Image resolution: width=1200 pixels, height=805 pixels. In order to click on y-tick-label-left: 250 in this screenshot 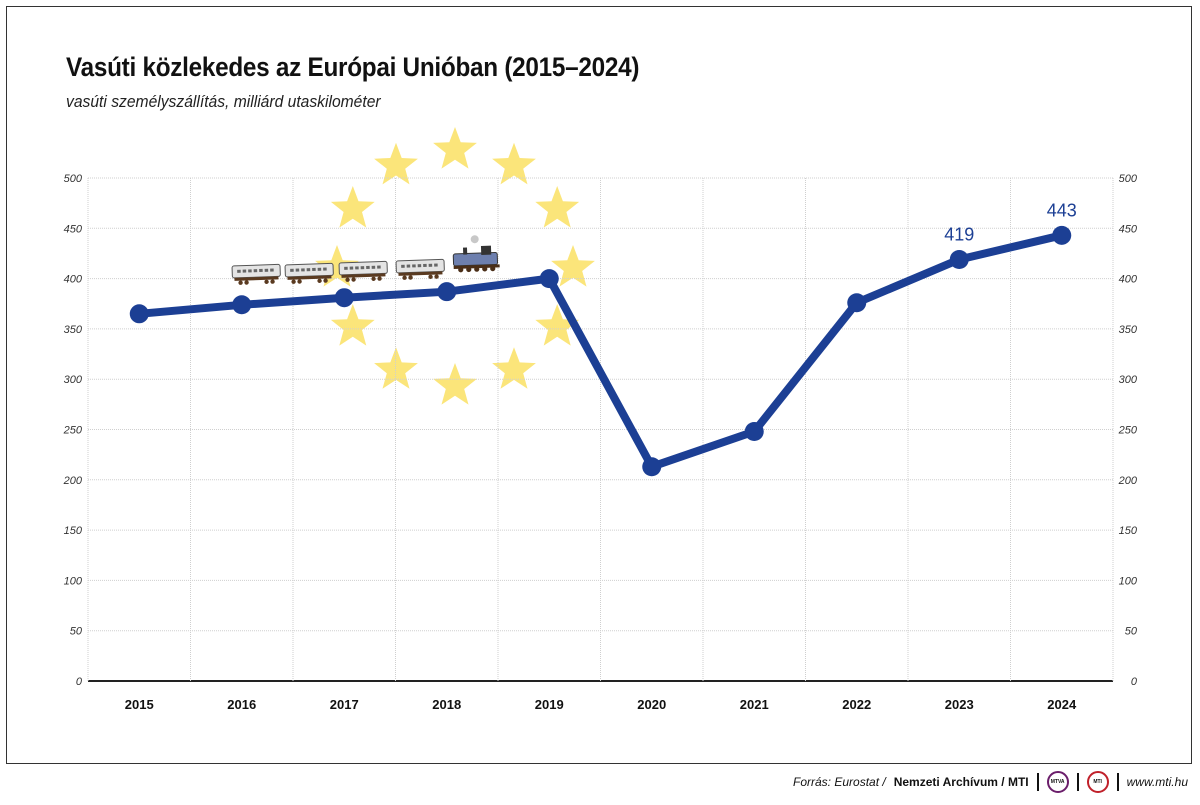, I will do `click(73, 431)`.